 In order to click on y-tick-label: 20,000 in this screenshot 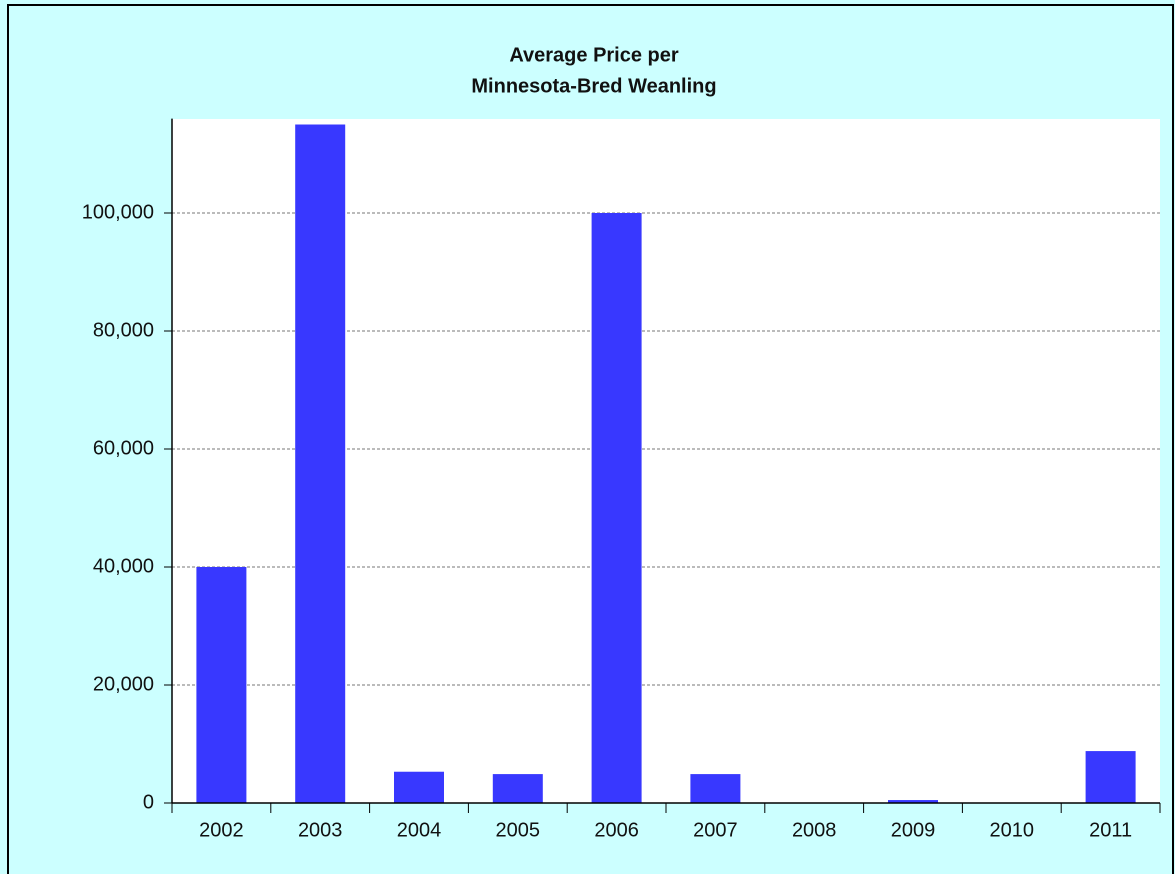, I will do `click(123, 684)`.